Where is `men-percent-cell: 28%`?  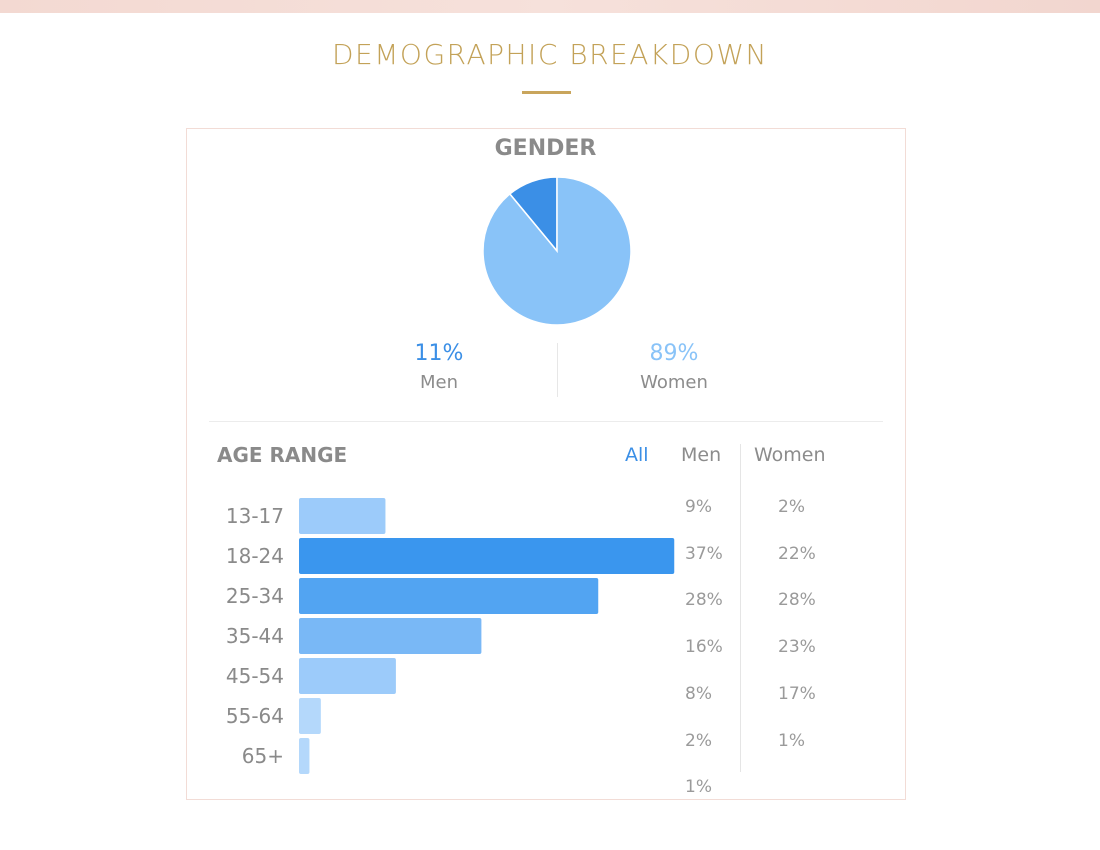
men-percent-cell: 28% is located at coordinates (704, 600).